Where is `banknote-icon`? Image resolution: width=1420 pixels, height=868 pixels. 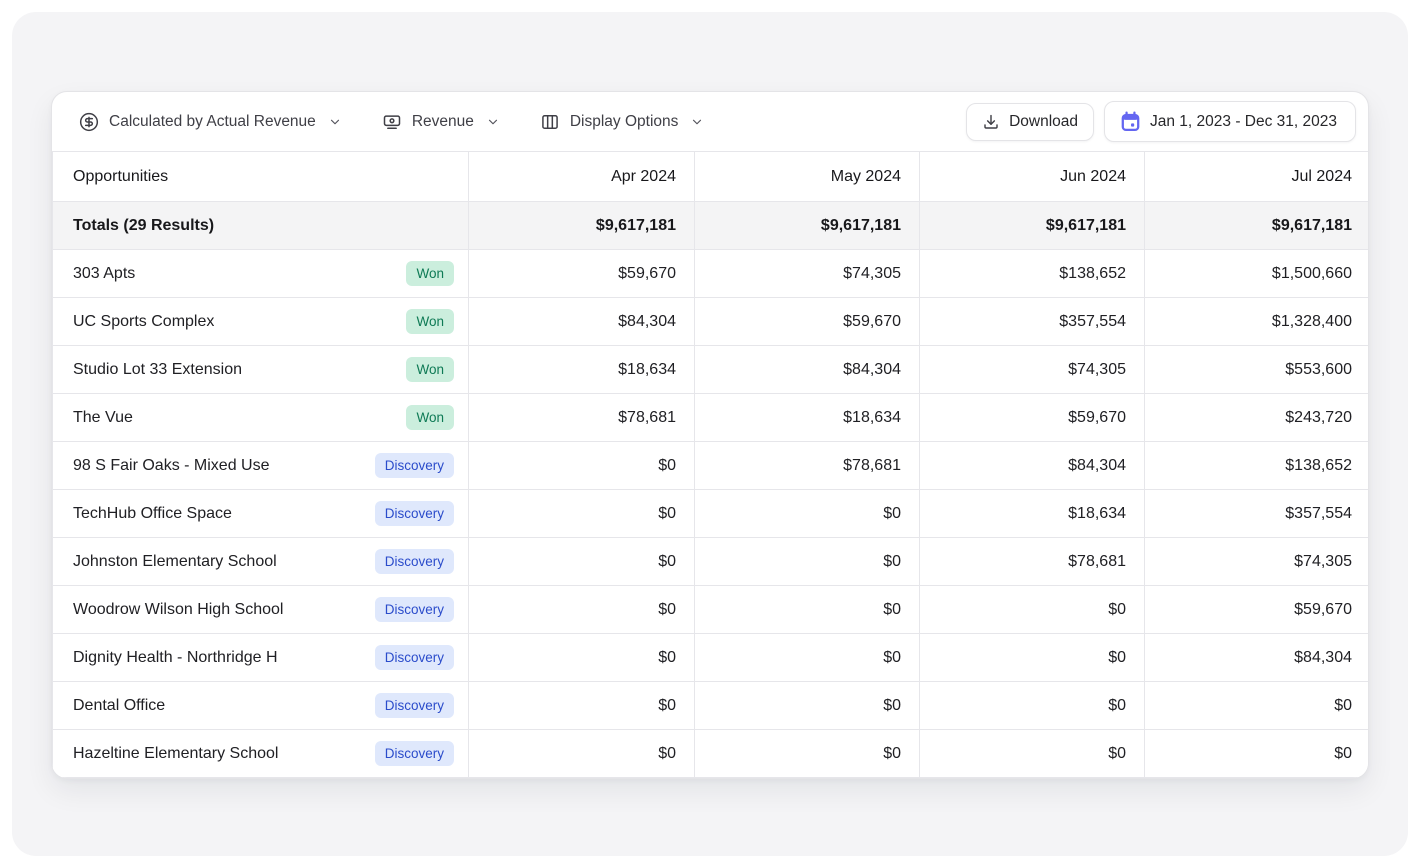
banknote-icon is located at coordinates (392, 122).